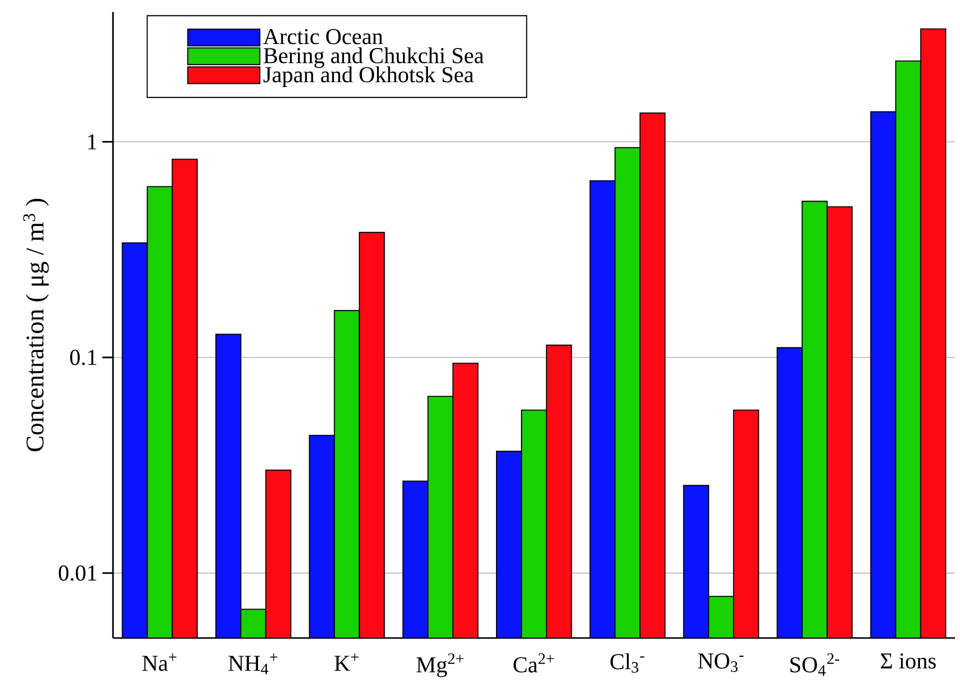  I want to click on y-tick-label: 1, so click(92, 142).